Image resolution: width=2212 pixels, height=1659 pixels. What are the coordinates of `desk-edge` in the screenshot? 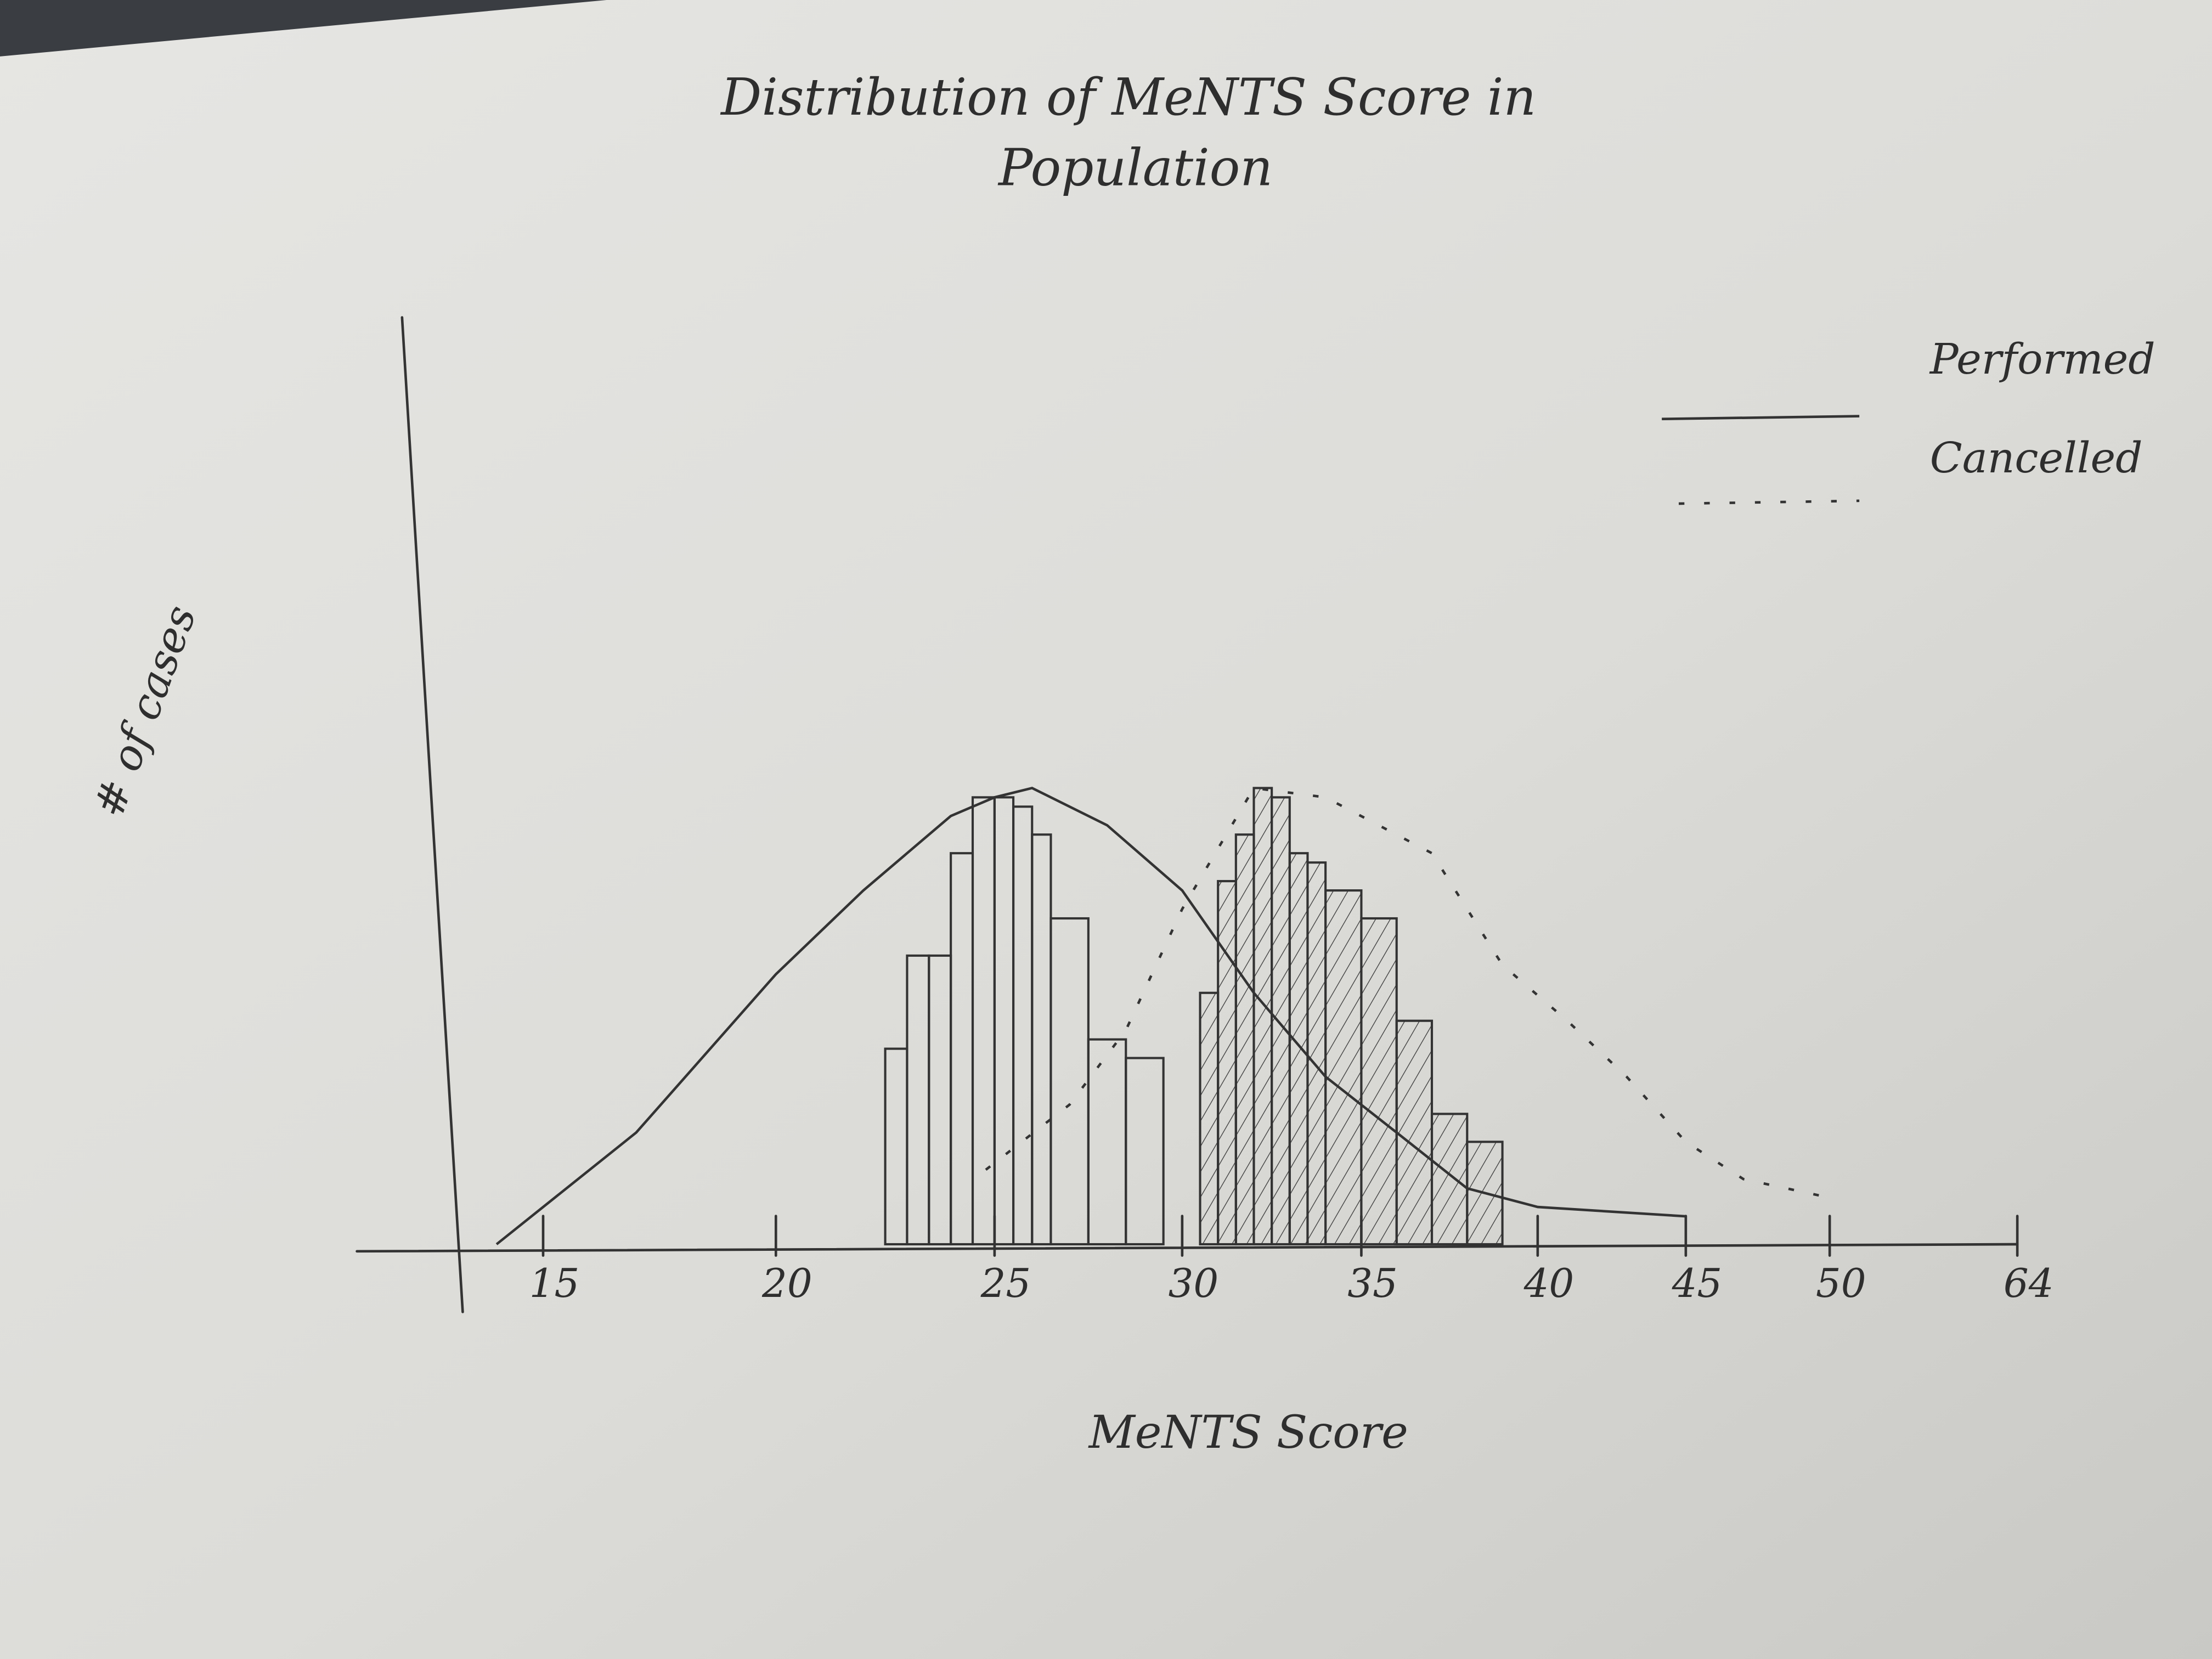 It's located at (303, 29).